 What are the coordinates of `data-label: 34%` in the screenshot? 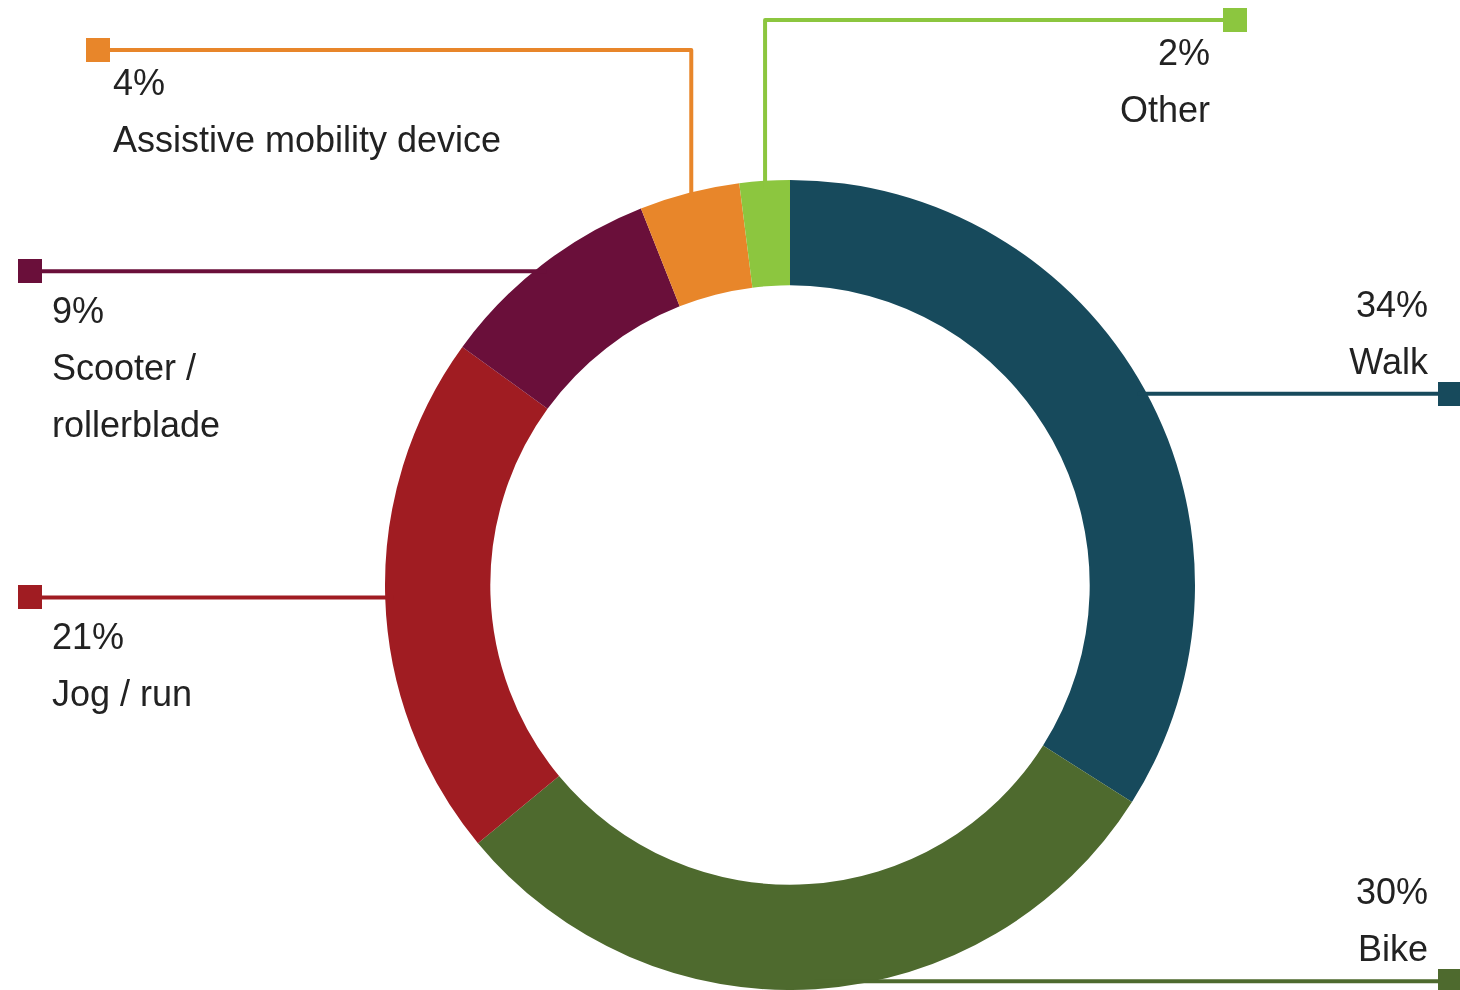 It's located at (1391, 304).